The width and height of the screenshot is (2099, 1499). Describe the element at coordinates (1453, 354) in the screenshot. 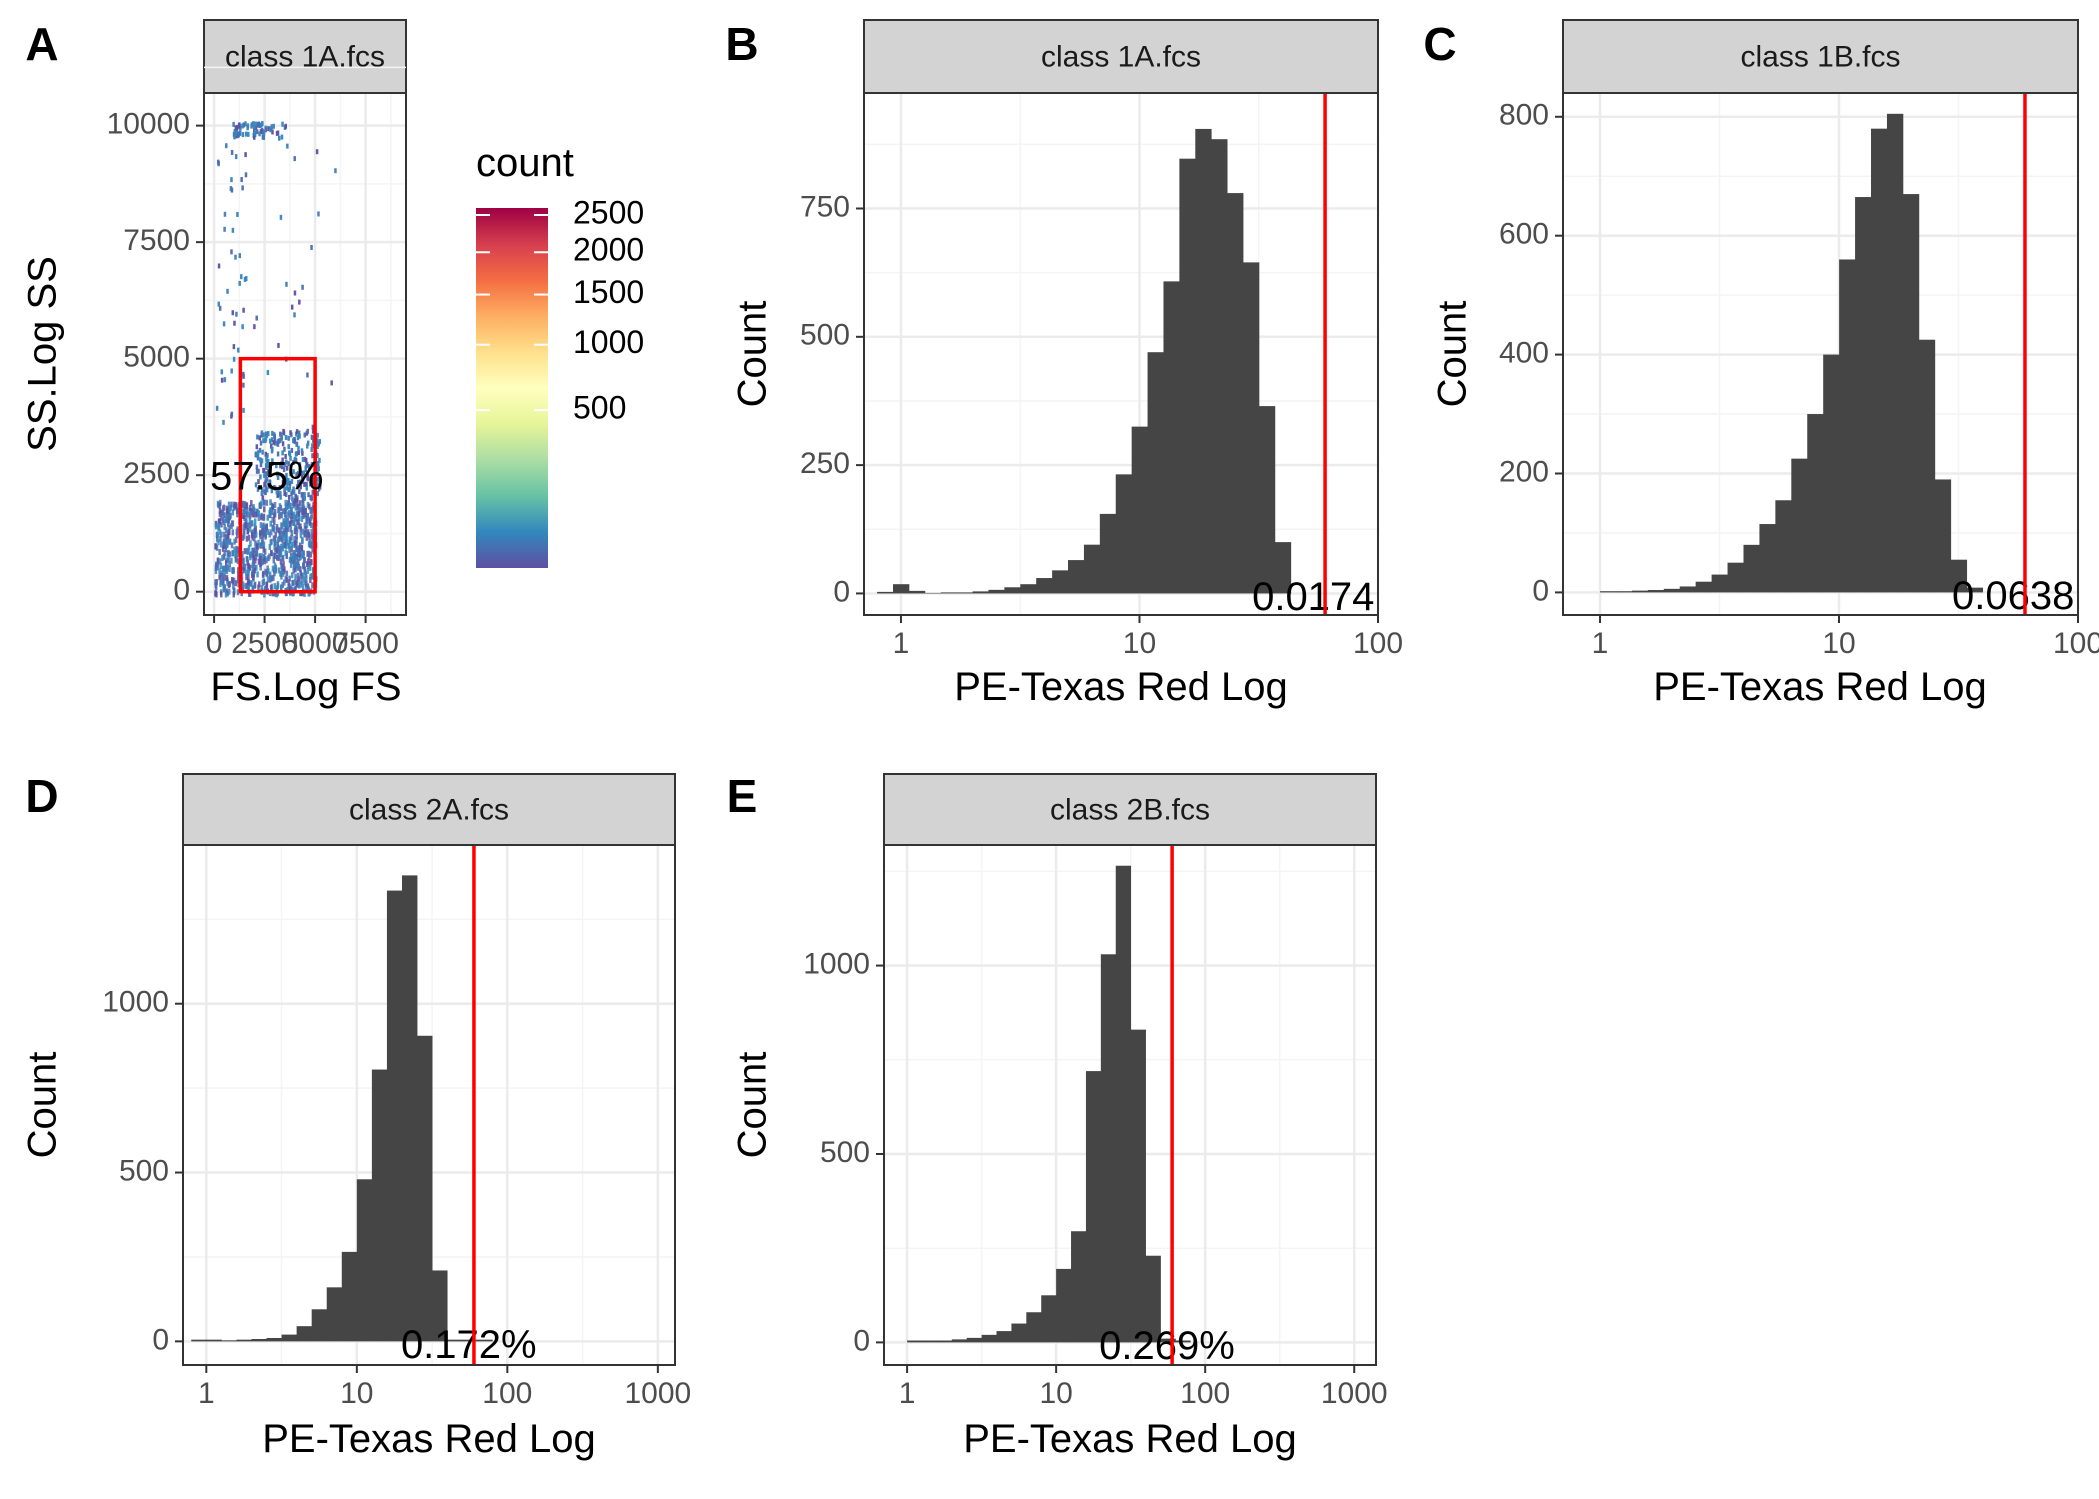

I see `y-axis-label: Count` at that location.